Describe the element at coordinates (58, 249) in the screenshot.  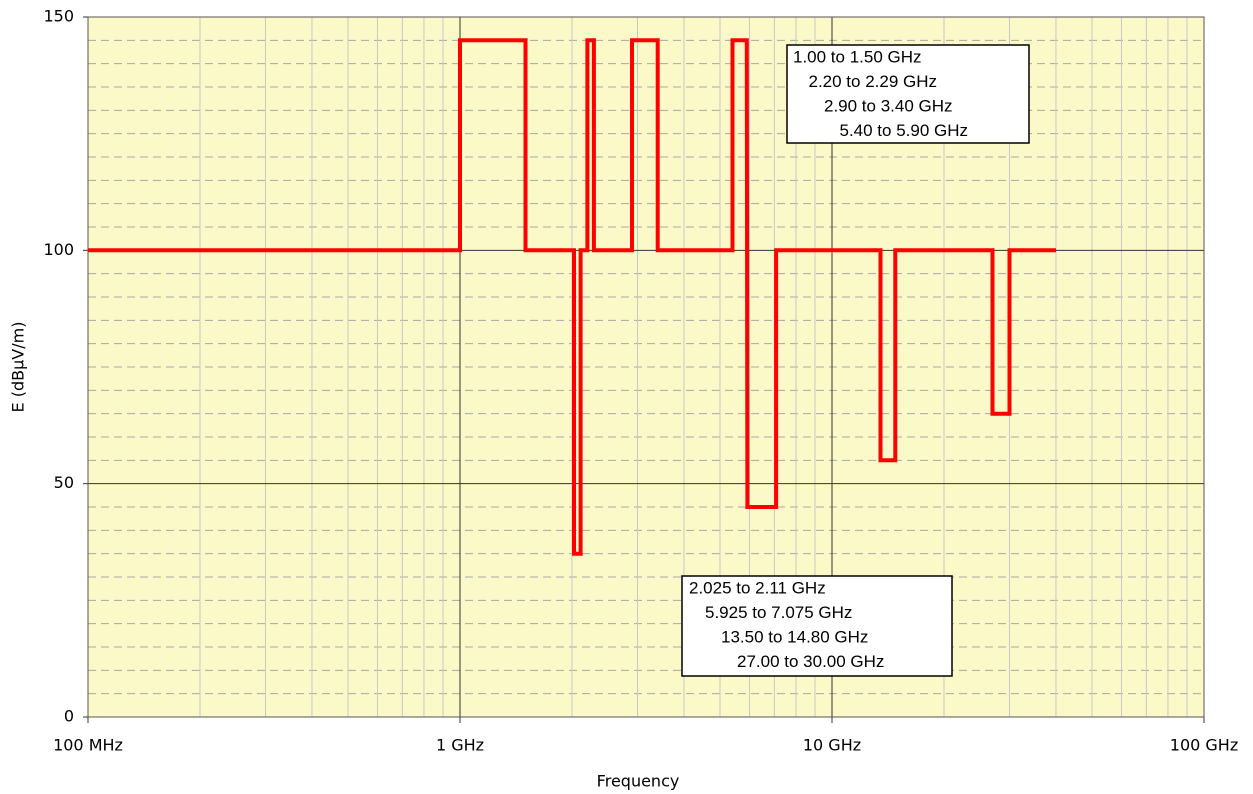
I see `y-tick-label: 100` at that location.